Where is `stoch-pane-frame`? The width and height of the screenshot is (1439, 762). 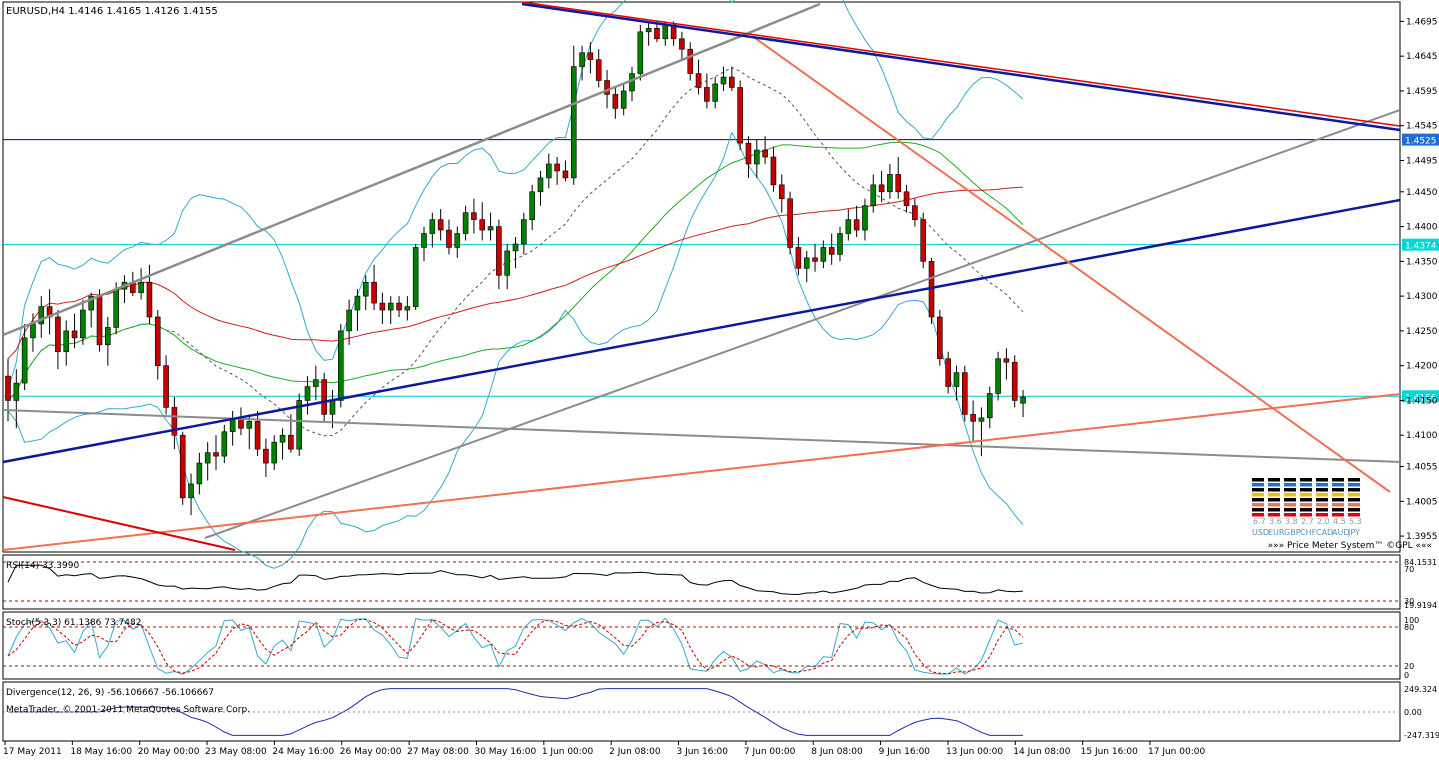 stoch-pane-frame is located at coordinates (701, 645).